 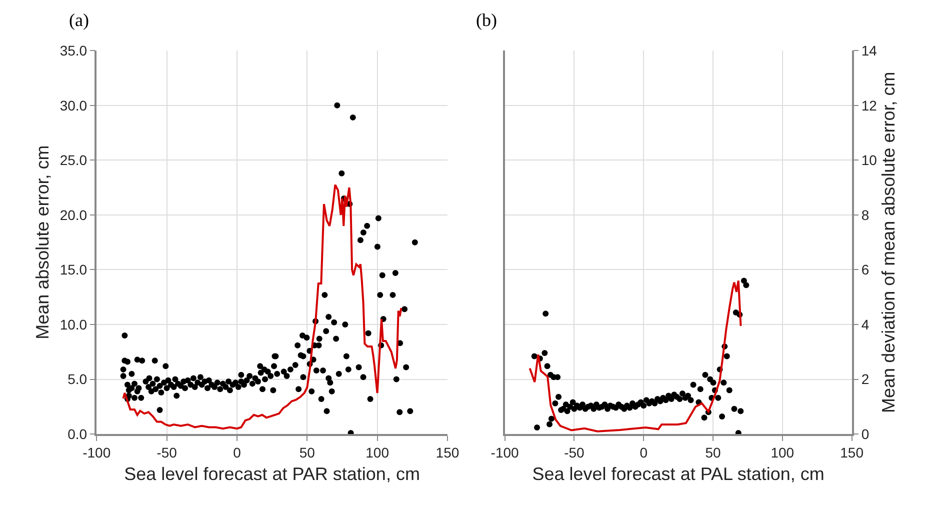 What do you see at coordinates (888, 242) in the screenshot?
I see `y2-axis-title: Mean deviation of mean absolute error, cm` at bounding box center [888, 242].